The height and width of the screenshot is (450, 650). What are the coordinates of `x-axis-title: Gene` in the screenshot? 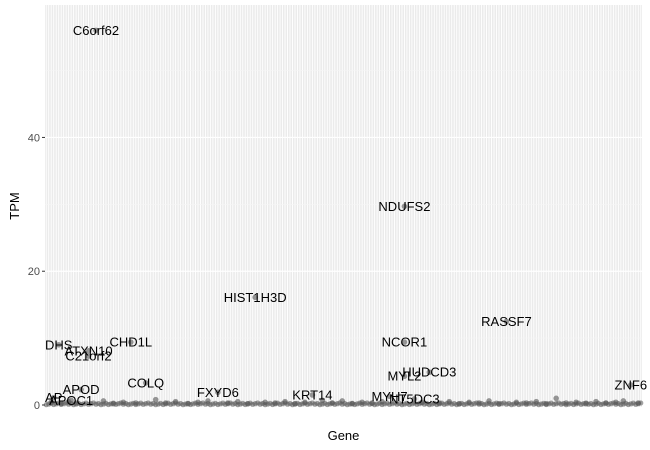 It's located at (344, 435).